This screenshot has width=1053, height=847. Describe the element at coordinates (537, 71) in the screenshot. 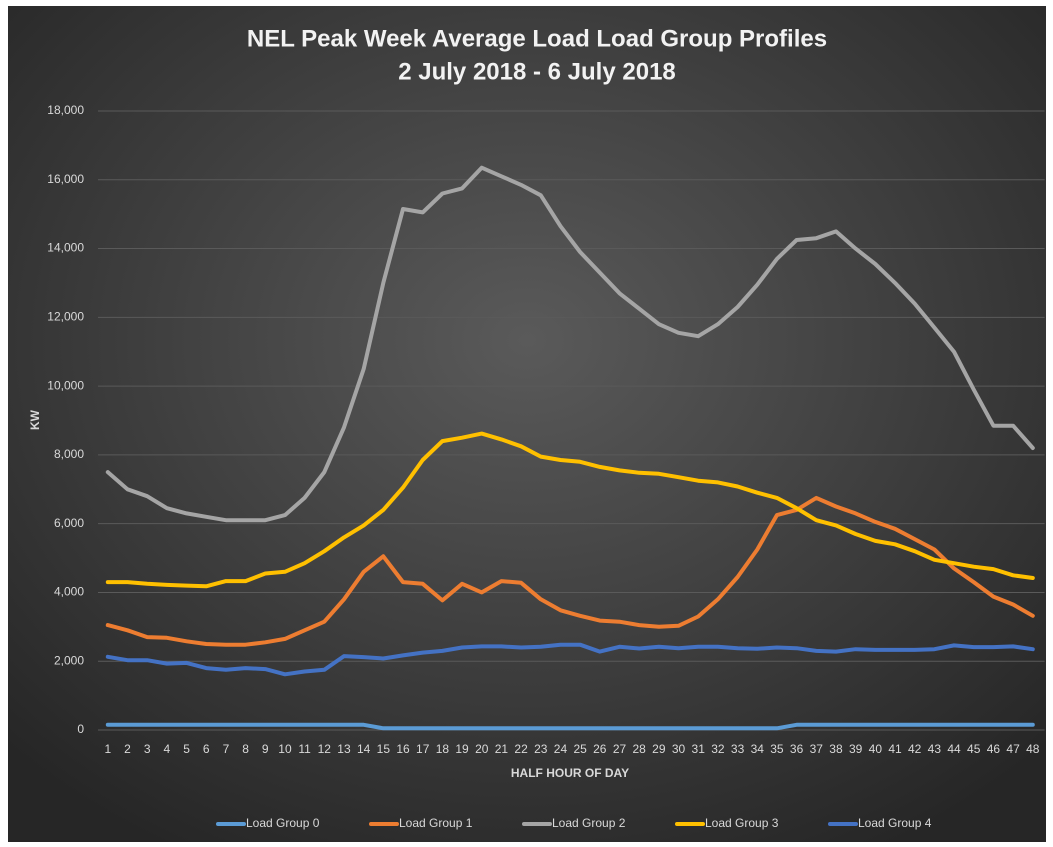

I see `chart-subtitle: 2 July 2018 - 6 July 2018` at that location.